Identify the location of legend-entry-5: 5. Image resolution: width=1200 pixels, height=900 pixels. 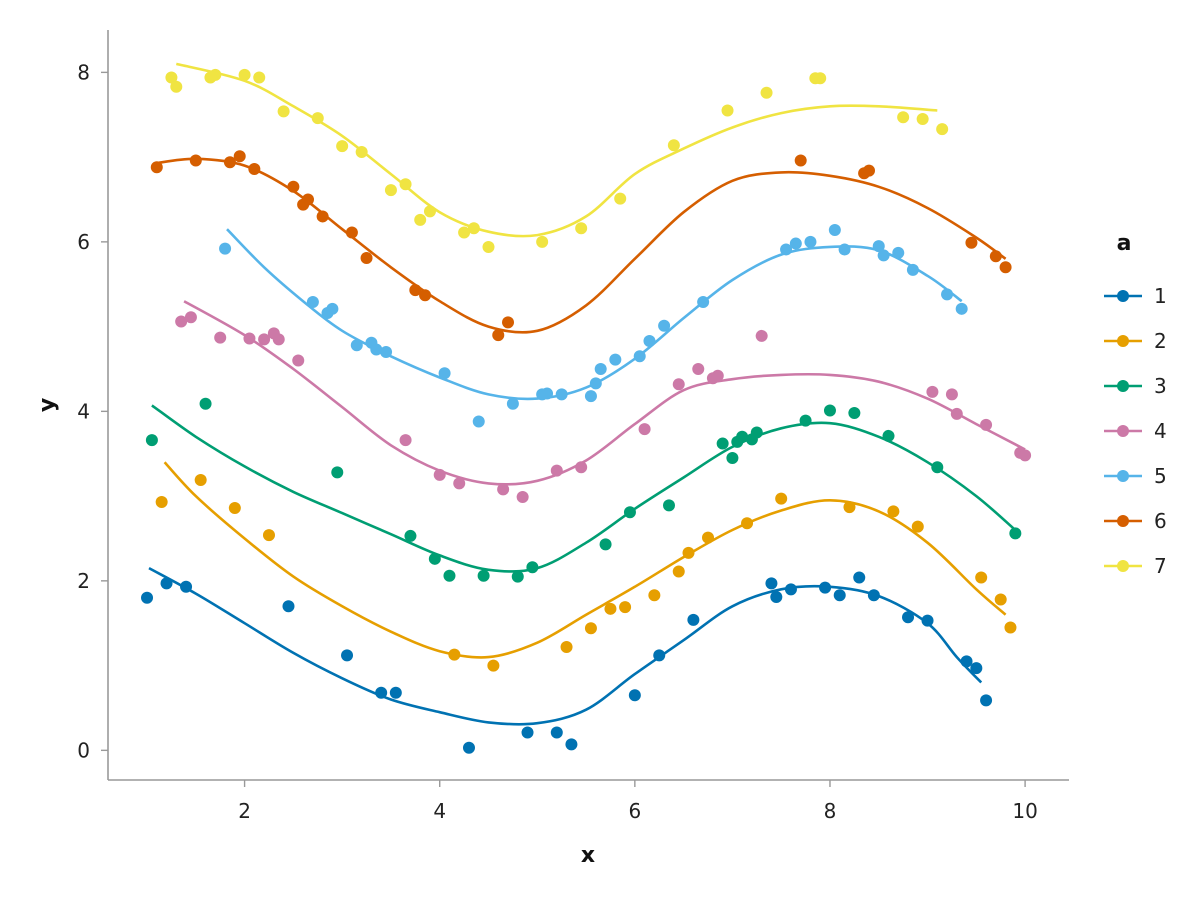
(1135, 476).